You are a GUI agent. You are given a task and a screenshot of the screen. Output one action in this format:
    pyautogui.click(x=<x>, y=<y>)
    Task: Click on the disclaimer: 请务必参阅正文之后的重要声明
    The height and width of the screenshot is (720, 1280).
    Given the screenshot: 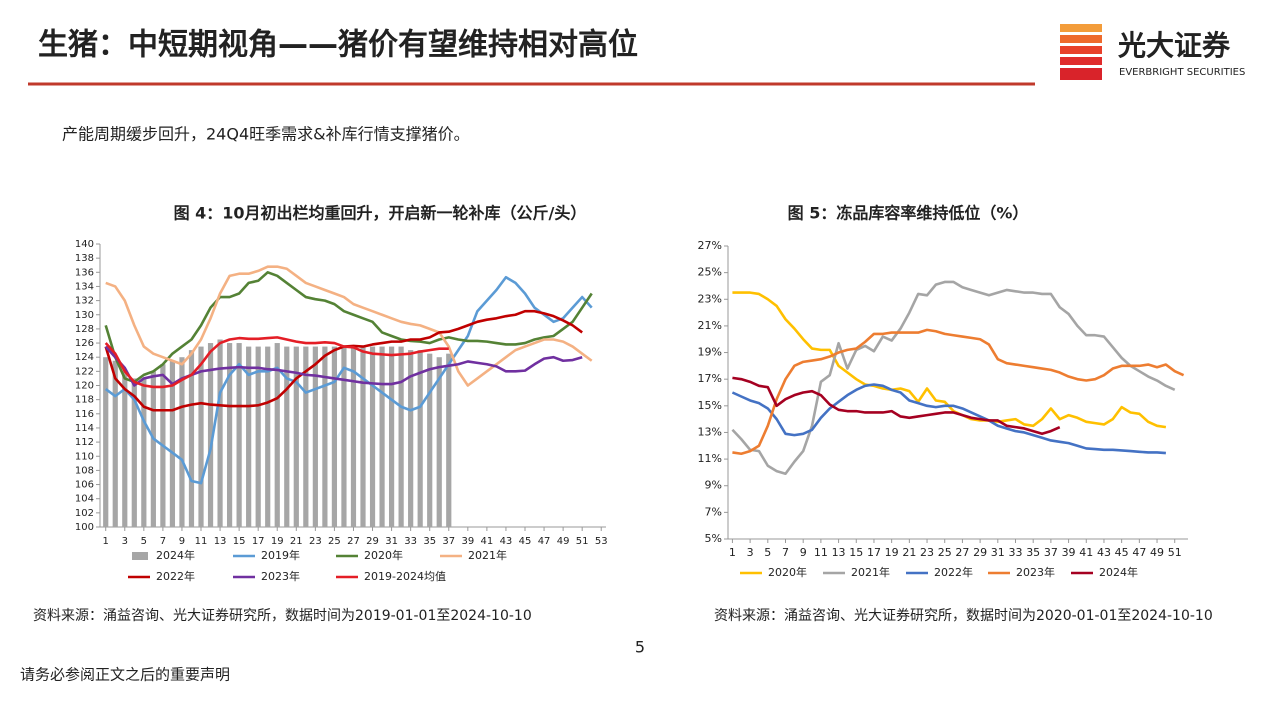 What is the action you would take?
    pyautogui.click(x=125, y=675)
    